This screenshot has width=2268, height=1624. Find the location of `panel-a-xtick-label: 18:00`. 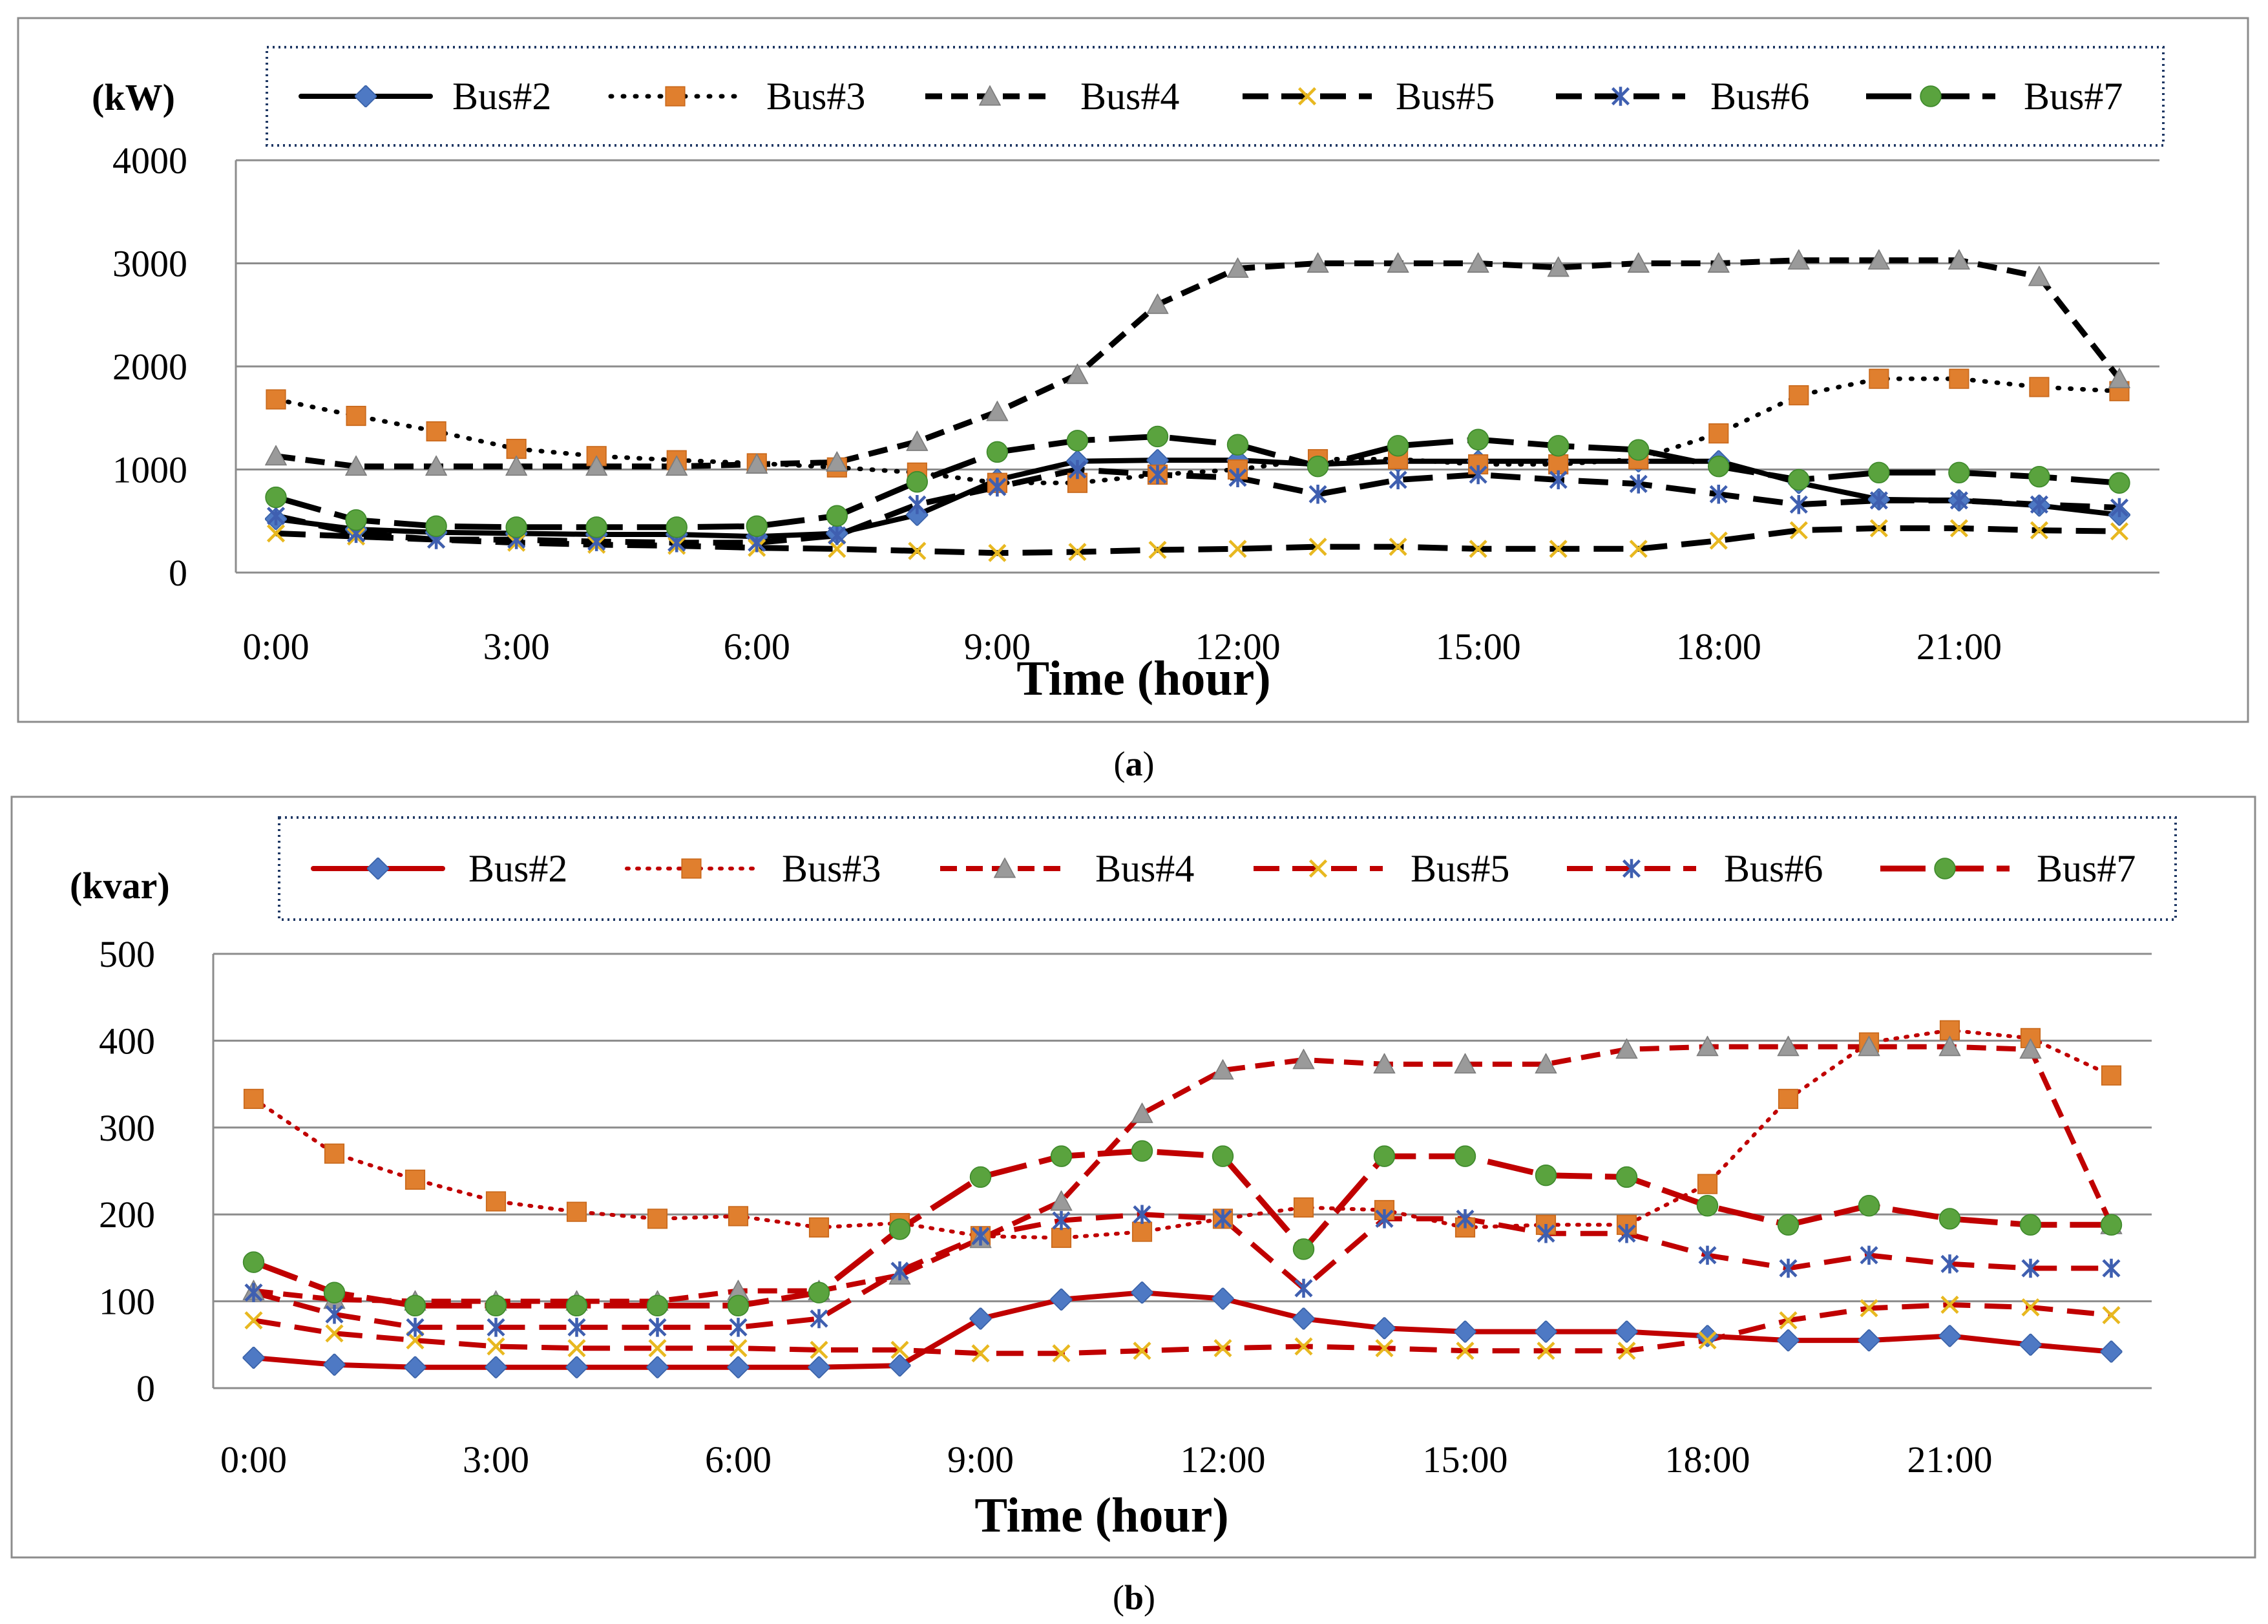

panel-a-xtick-label: 18:00 is located at coordinates (1719, 647).